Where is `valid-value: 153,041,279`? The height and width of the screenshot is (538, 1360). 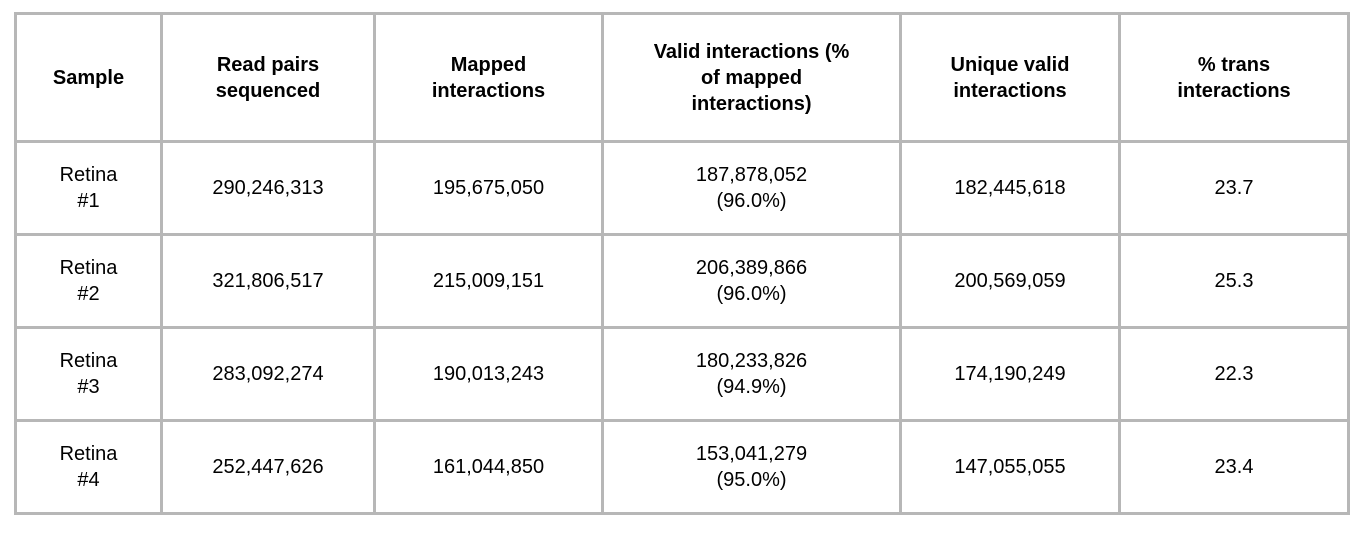
valid-value: 153,041,279 is located at coordinates (751, 454).